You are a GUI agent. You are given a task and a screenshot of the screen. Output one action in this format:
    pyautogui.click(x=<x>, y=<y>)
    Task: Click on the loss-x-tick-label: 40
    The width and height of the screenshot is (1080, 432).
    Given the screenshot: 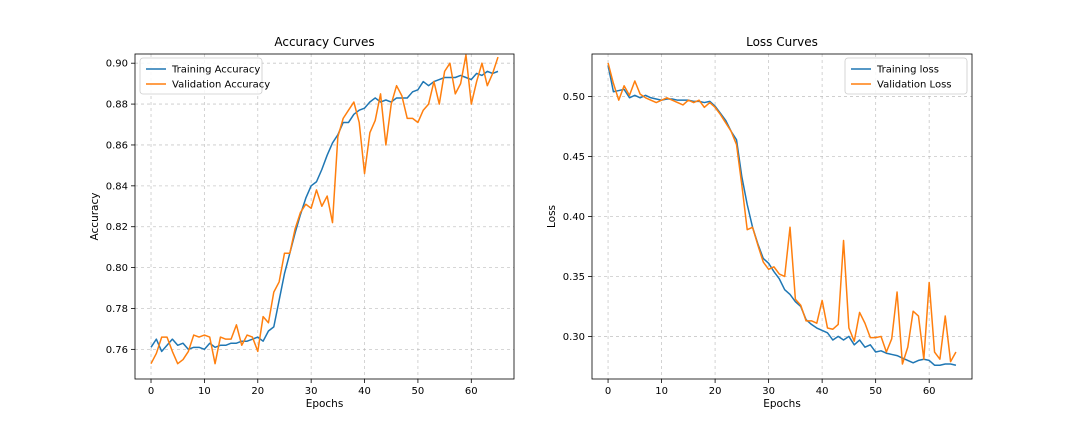 What is the action you would take?
    pyautogui.click(x=822, y=391)
    